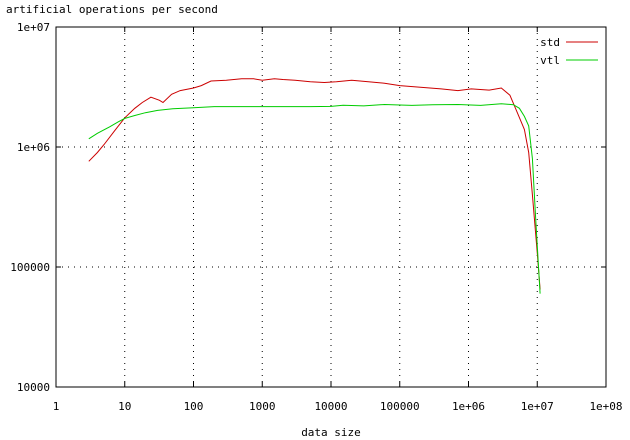 The height and width of the screenshot is (440, 630). What do you see at coordinates (33, 27) in the screenshot?
I see `y-tick-label: 1e+07` at bounding box center [33, 27].